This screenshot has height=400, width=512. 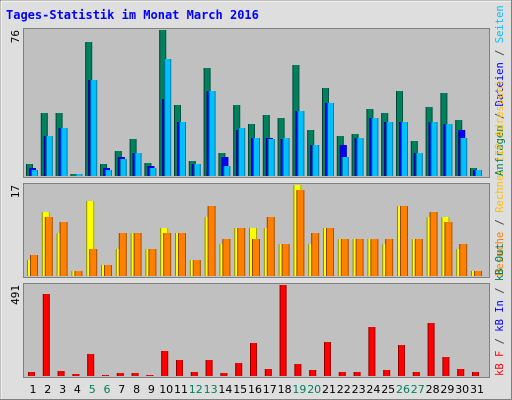 I want to click on day-label: 26, so click(x=403, y=389).